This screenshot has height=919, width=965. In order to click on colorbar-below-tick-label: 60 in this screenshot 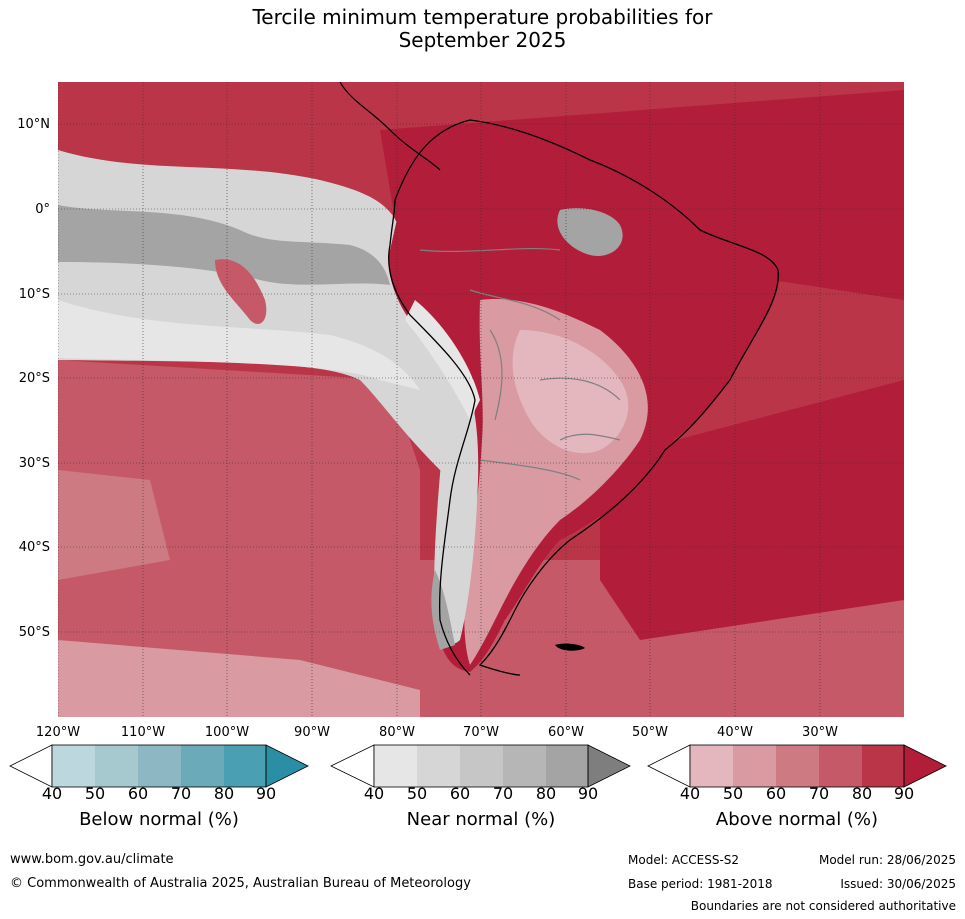, I will do `click(138, 793)`.